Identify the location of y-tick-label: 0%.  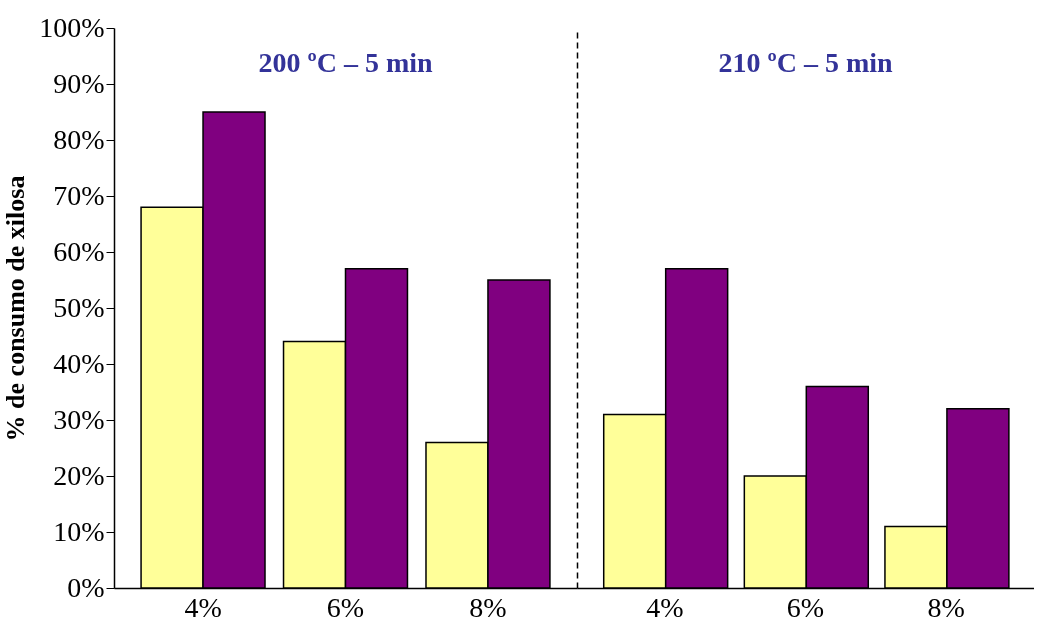
(86, 587).